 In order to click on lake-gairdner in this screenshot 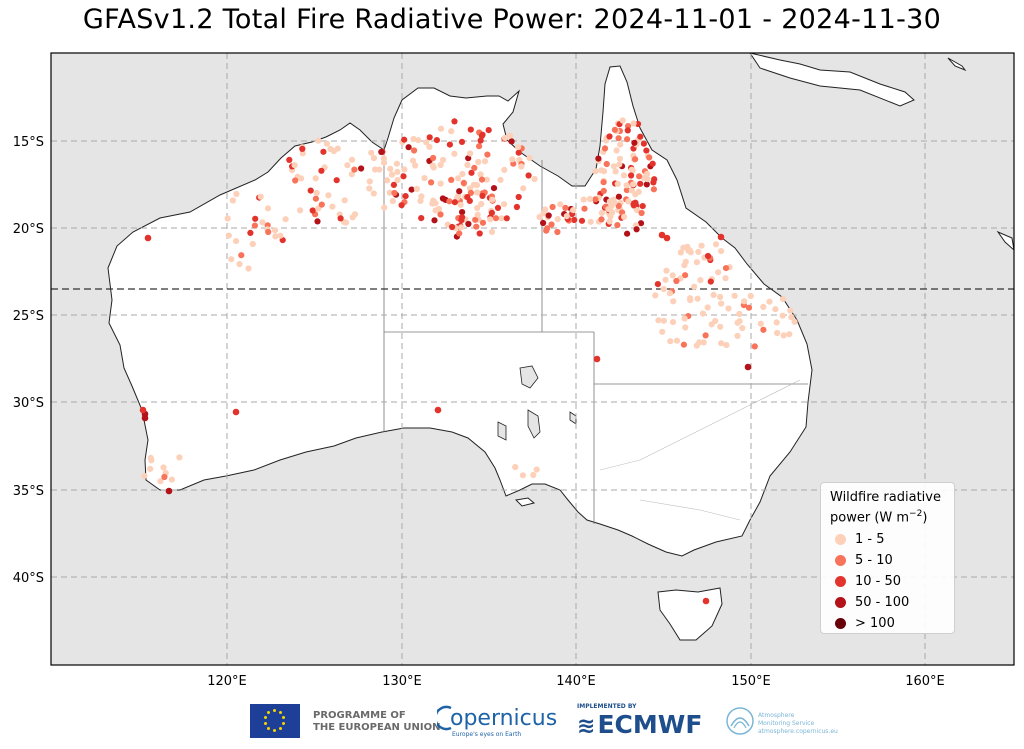, I will do `click(502, 431)`.